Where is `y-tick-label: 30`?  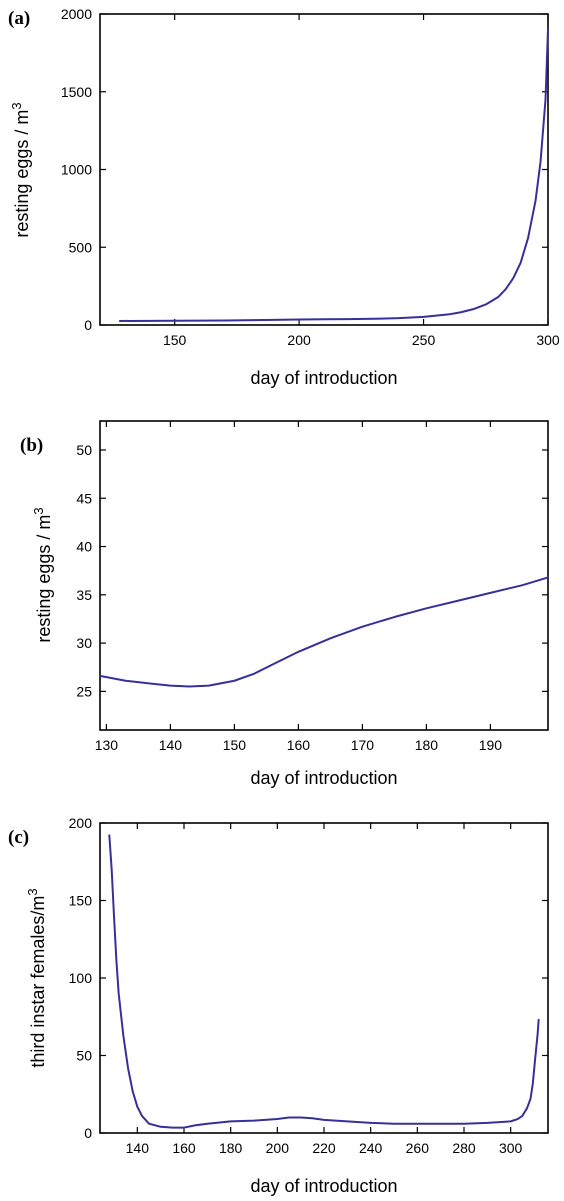
y-tick-label: 30 is located at coordinates (84, 643).